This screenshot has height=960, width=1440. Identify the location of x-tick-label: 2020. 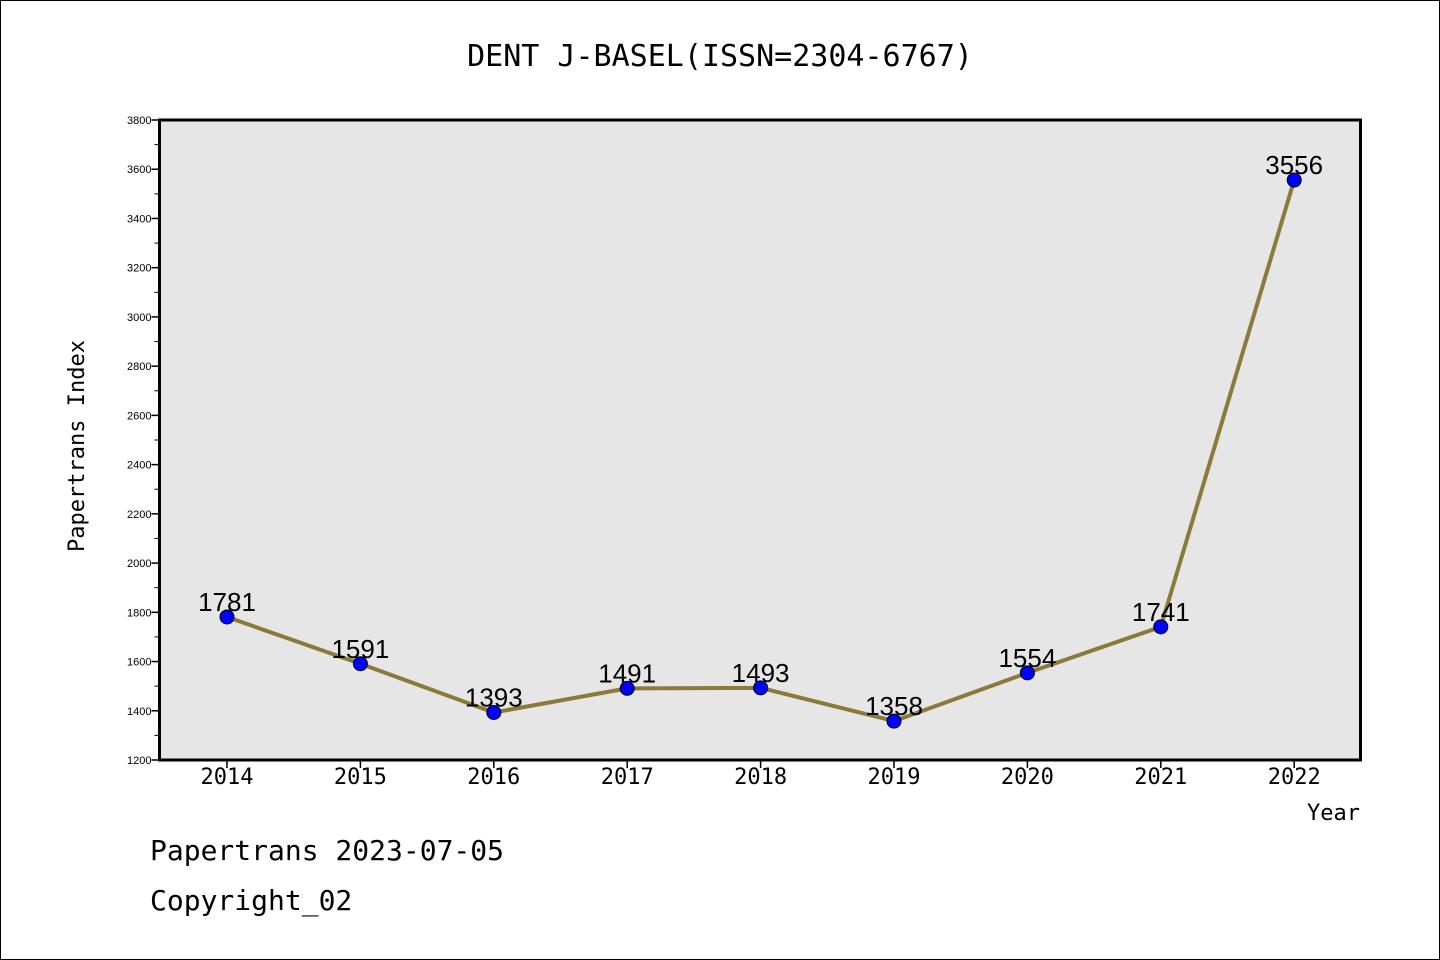
(1027, 777).